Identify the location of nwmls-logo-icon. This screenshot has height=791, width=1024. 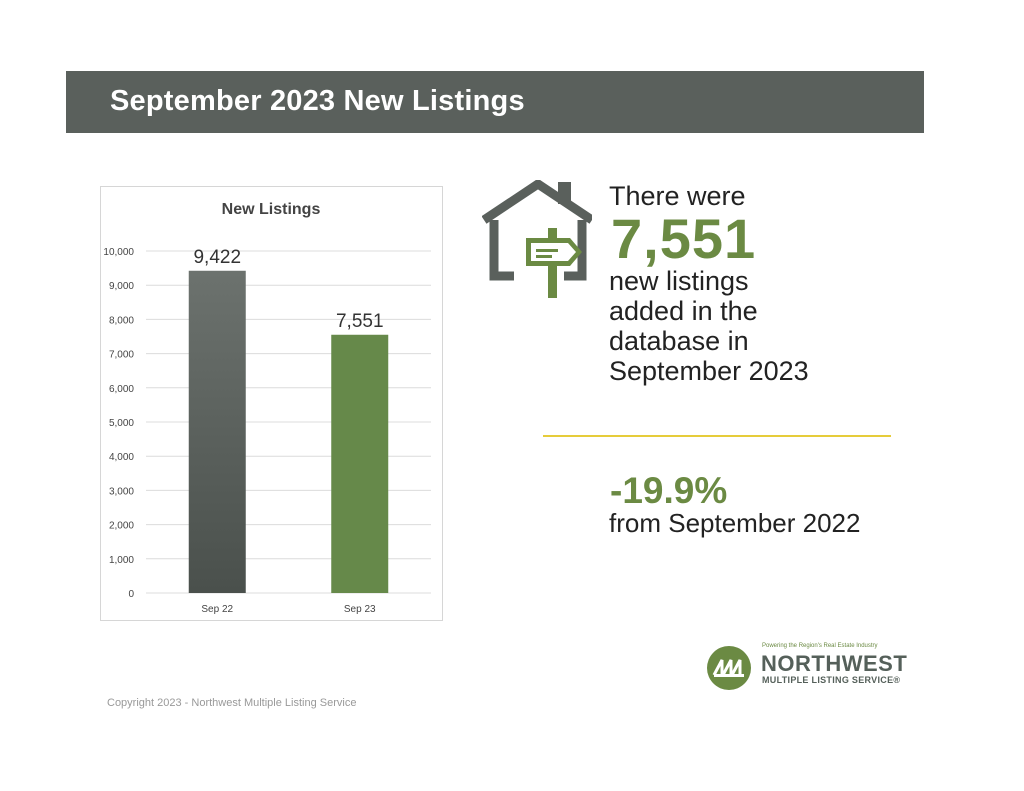
(729, 670).